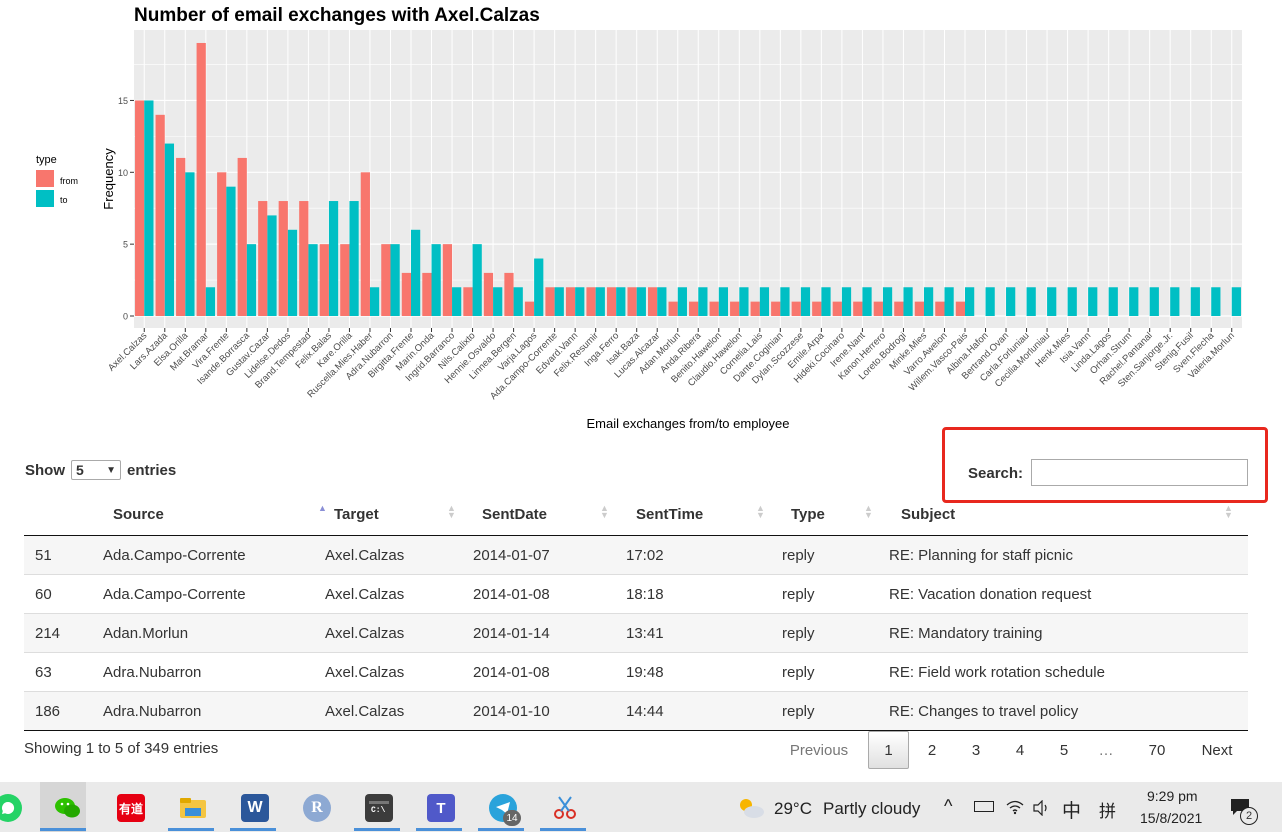 The image size is (1282, 832). Describe the element at coordinates (204, 711) in the screenshot. I see `cell-source: Adra.Nubarron` at that location.